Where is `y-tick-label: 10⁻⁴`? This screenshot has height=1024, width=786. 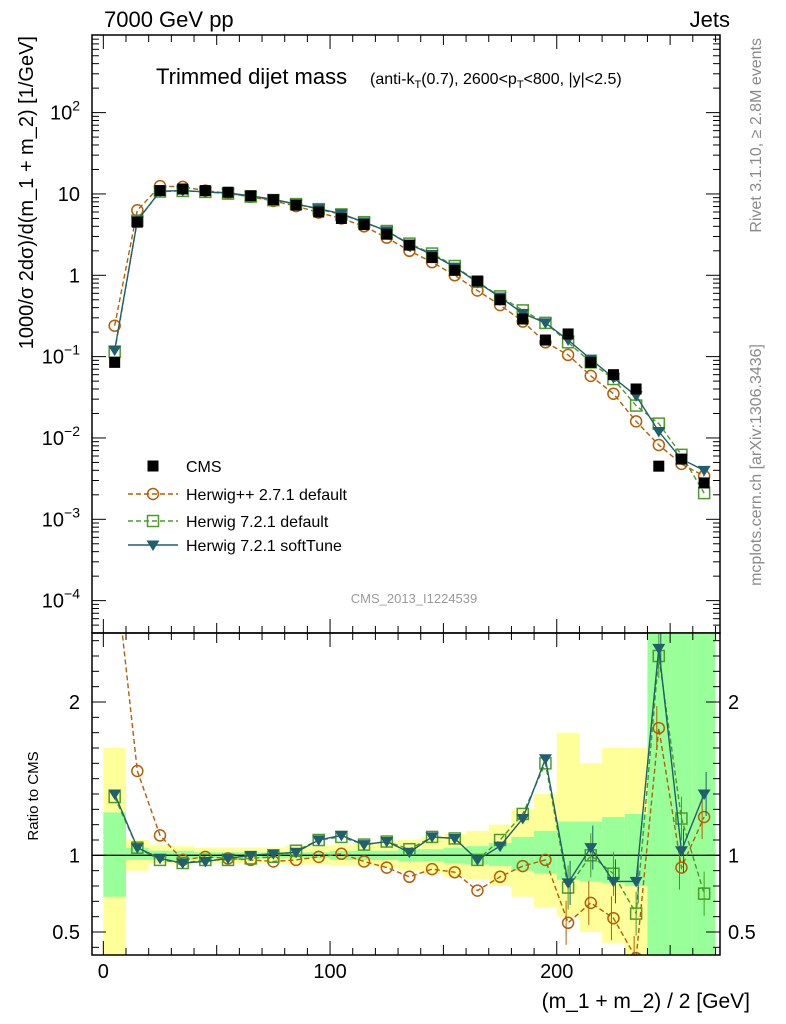 y-tick-label: 10⁻⁴ is located at coordinates (61, 599).